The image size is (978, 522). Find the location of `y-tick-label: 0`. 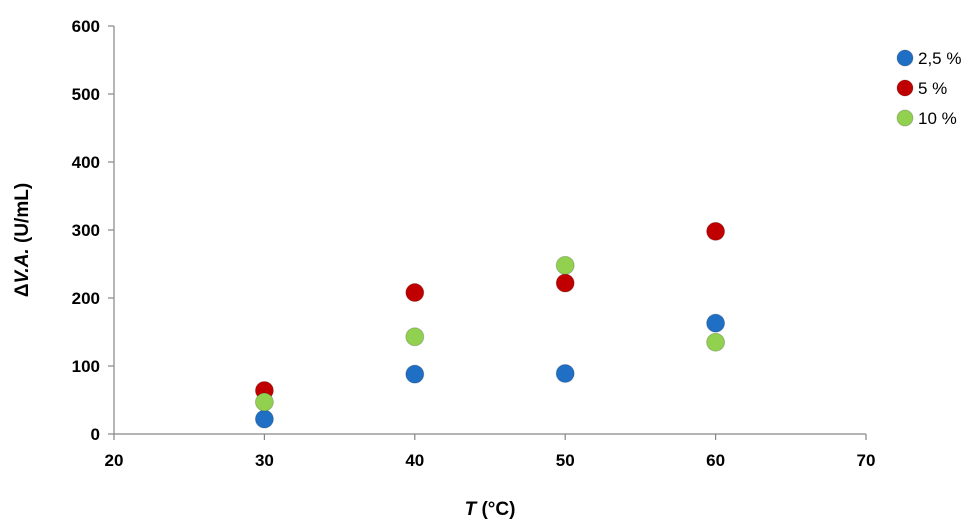

y-tick-label: 0 is located at coordinates (95, 434).